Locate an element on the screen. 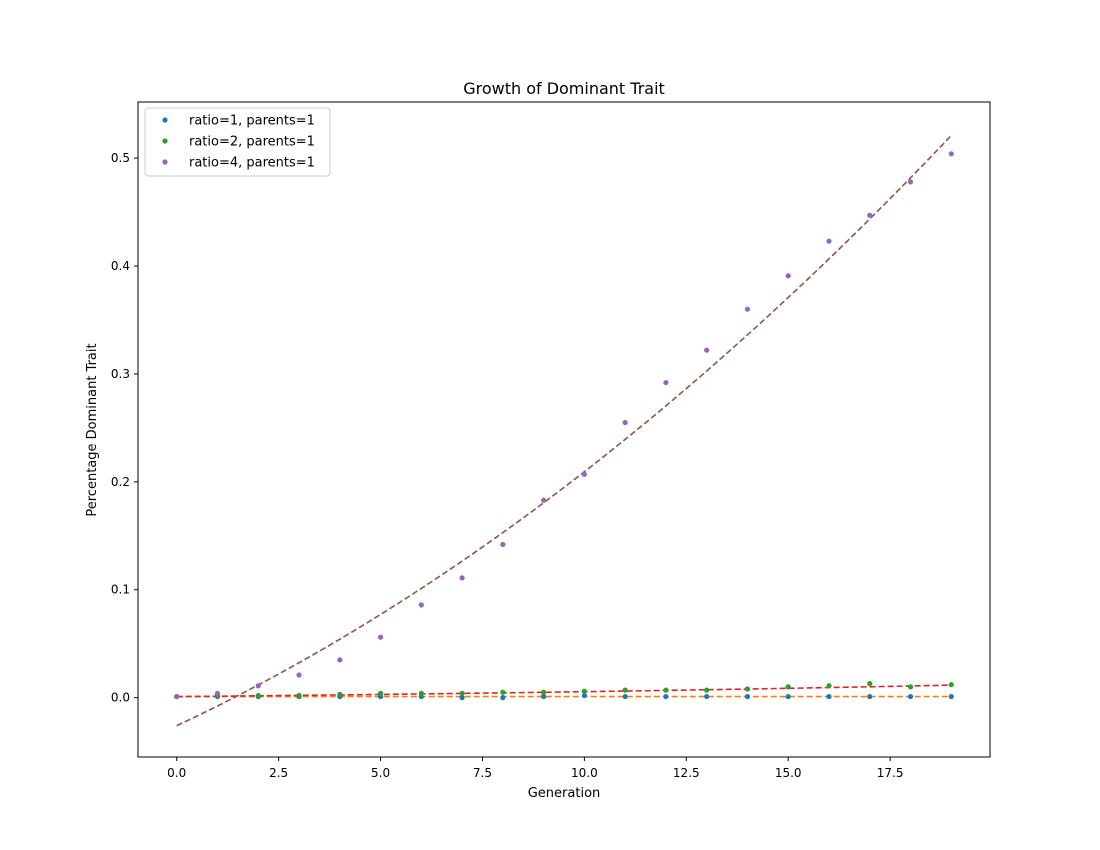  y-axis-ticks: 0.0 0.1 0.2 0.3 0.4 0.5 is located at coordinates (124, 428).